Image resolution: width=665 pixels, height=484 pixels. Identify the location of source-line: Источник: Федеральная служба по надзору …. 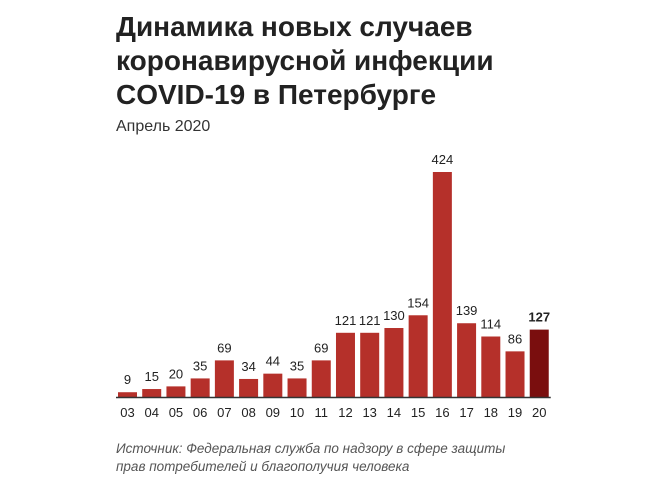
(311, 448).